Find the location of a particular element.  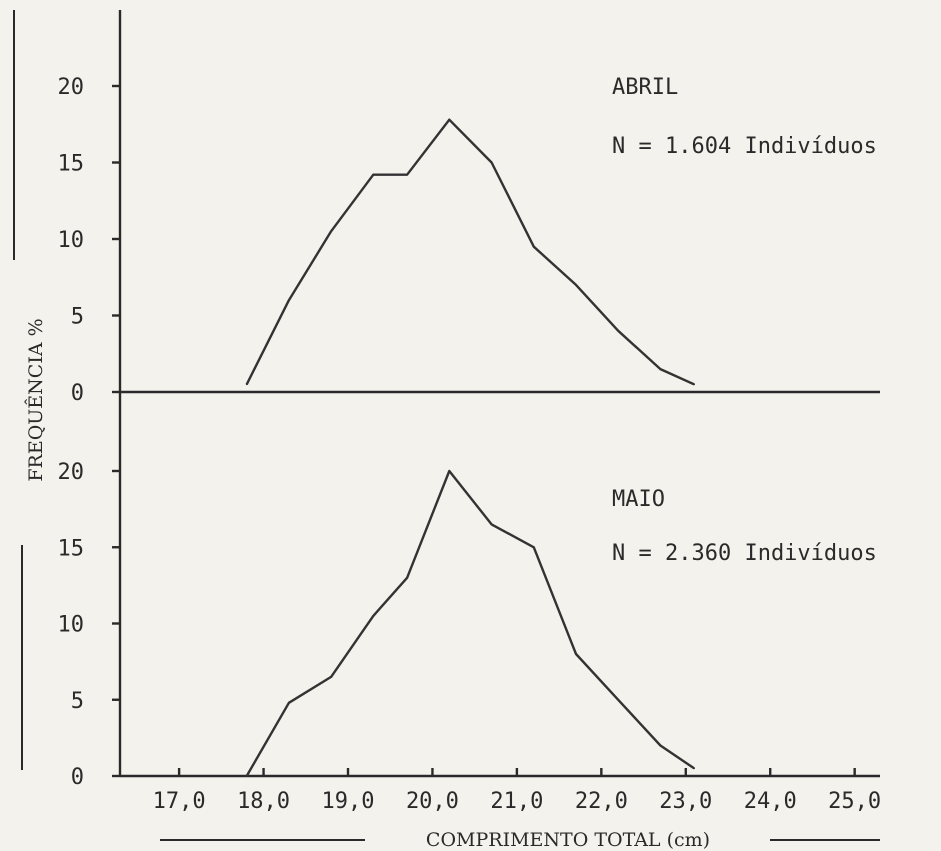

top-annotation-n: N = 1.604 Indivíduos is located at coordinates (744, 146).